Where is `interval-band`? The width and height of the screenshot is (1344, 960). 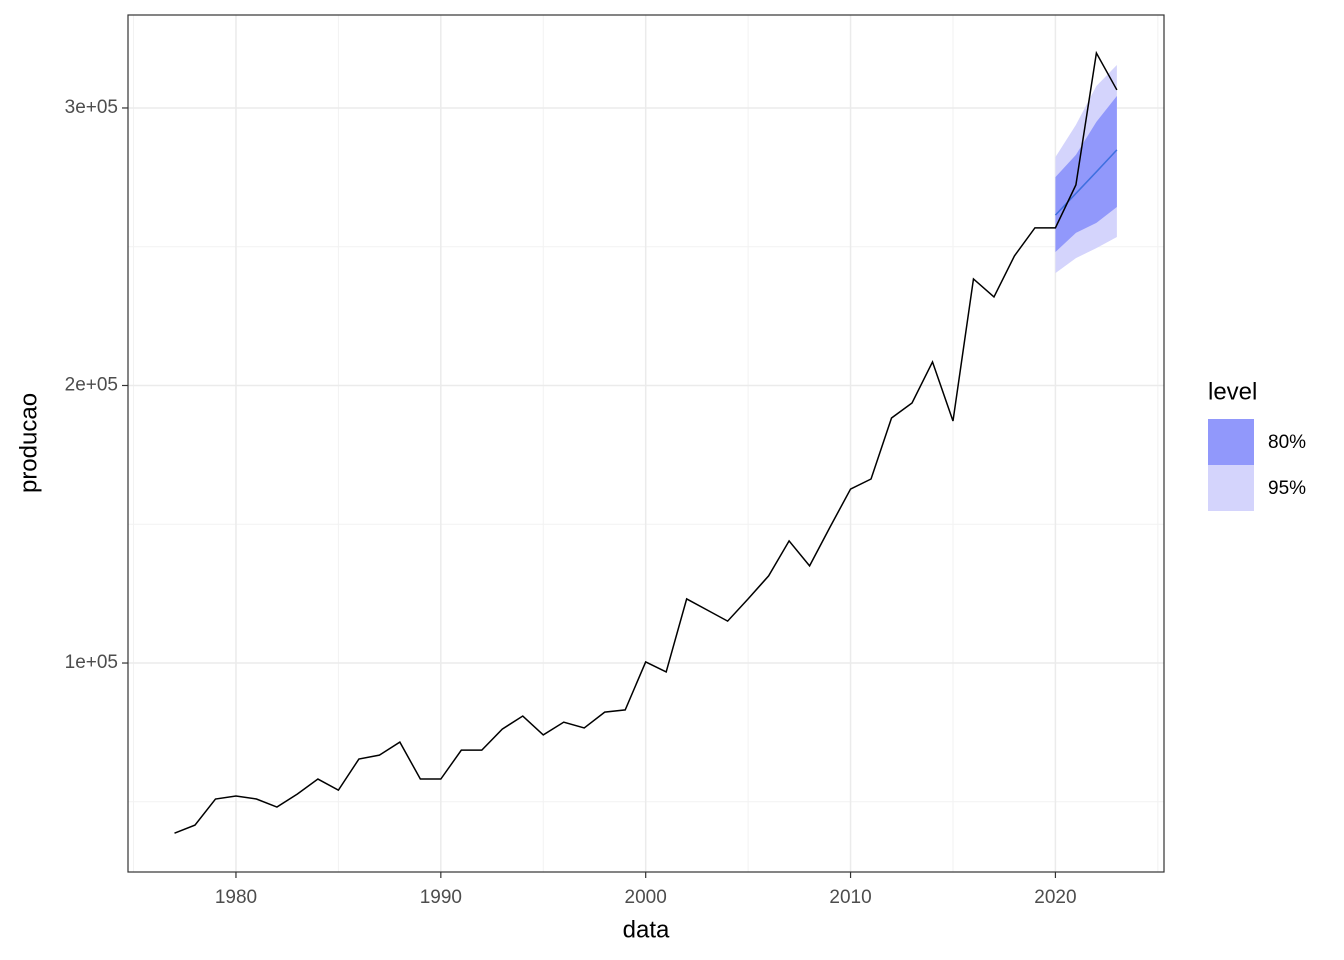 interval-band is located at coordinates (1086, 174).